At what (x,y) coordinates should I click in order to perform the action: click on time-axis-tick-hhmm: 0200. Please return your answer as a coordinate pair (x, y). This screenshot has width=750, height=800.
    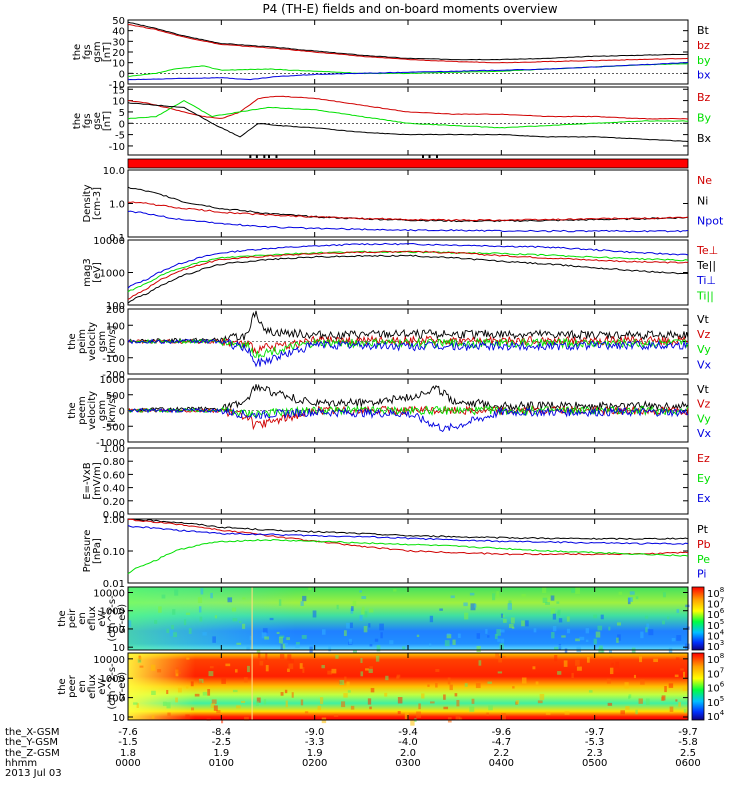
    Looking at the image, I should click on (314, 763).